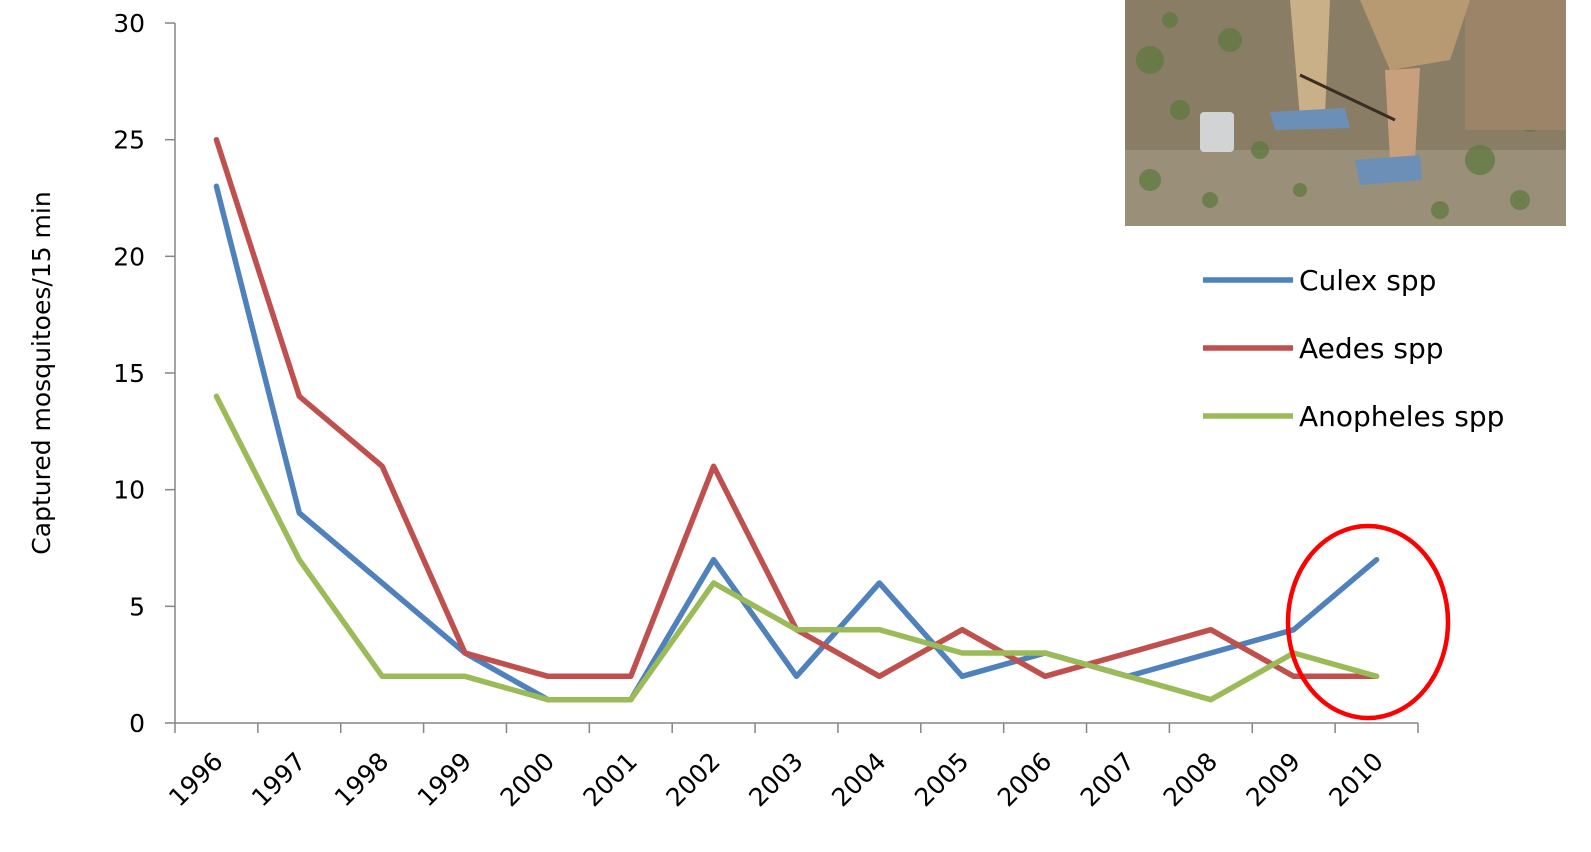 This screenshot has height=852, width=1591. Describe the element at coordinates (361, 779) in the screenshot. I see `x-tick-label: 1998` at that location.